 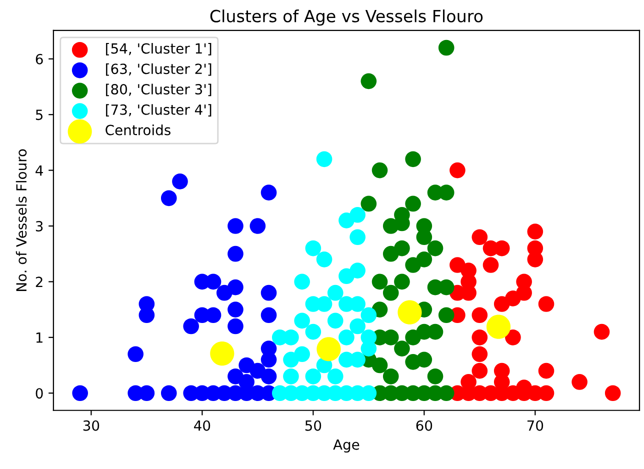 I want to click on legend-label: [63, 'Cluster 2'], so click(x=159, y=69).